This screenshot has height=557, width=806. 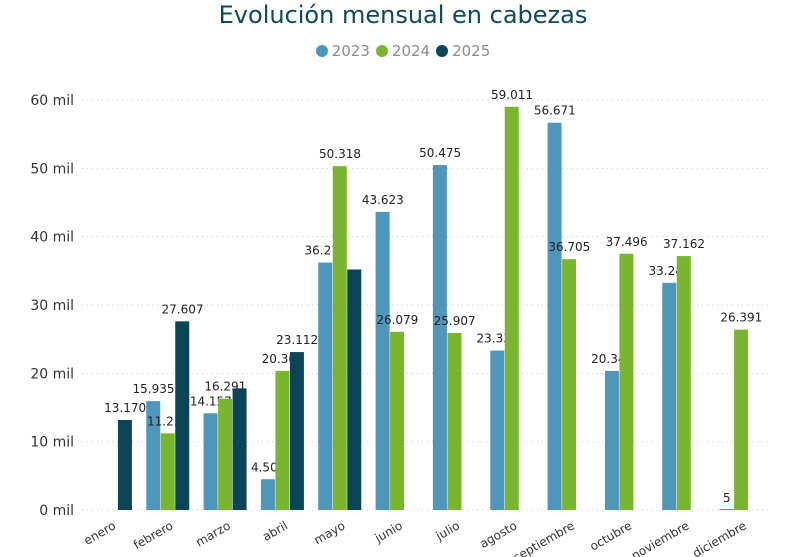 I want to click on x-tick-label: diciembre, so click(x=719, y=537).